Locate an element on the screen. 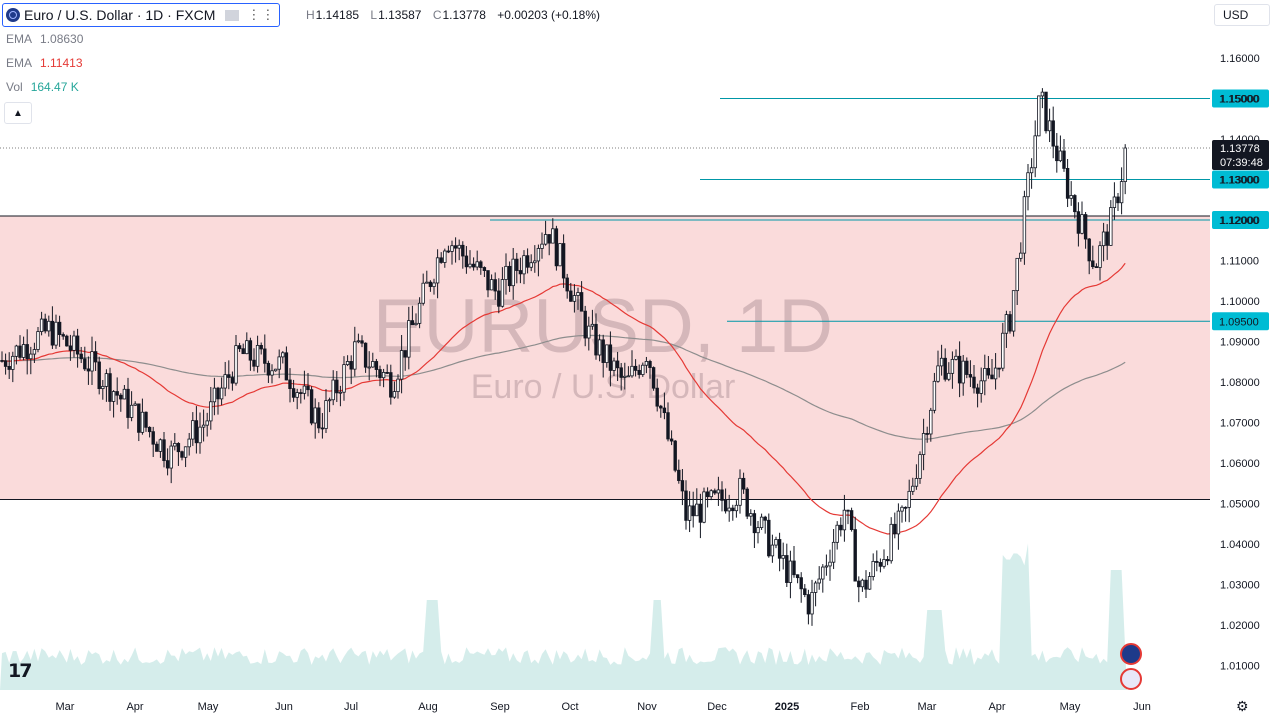  ohlc-low: 1.13587 is located at coordinates (400, 15).